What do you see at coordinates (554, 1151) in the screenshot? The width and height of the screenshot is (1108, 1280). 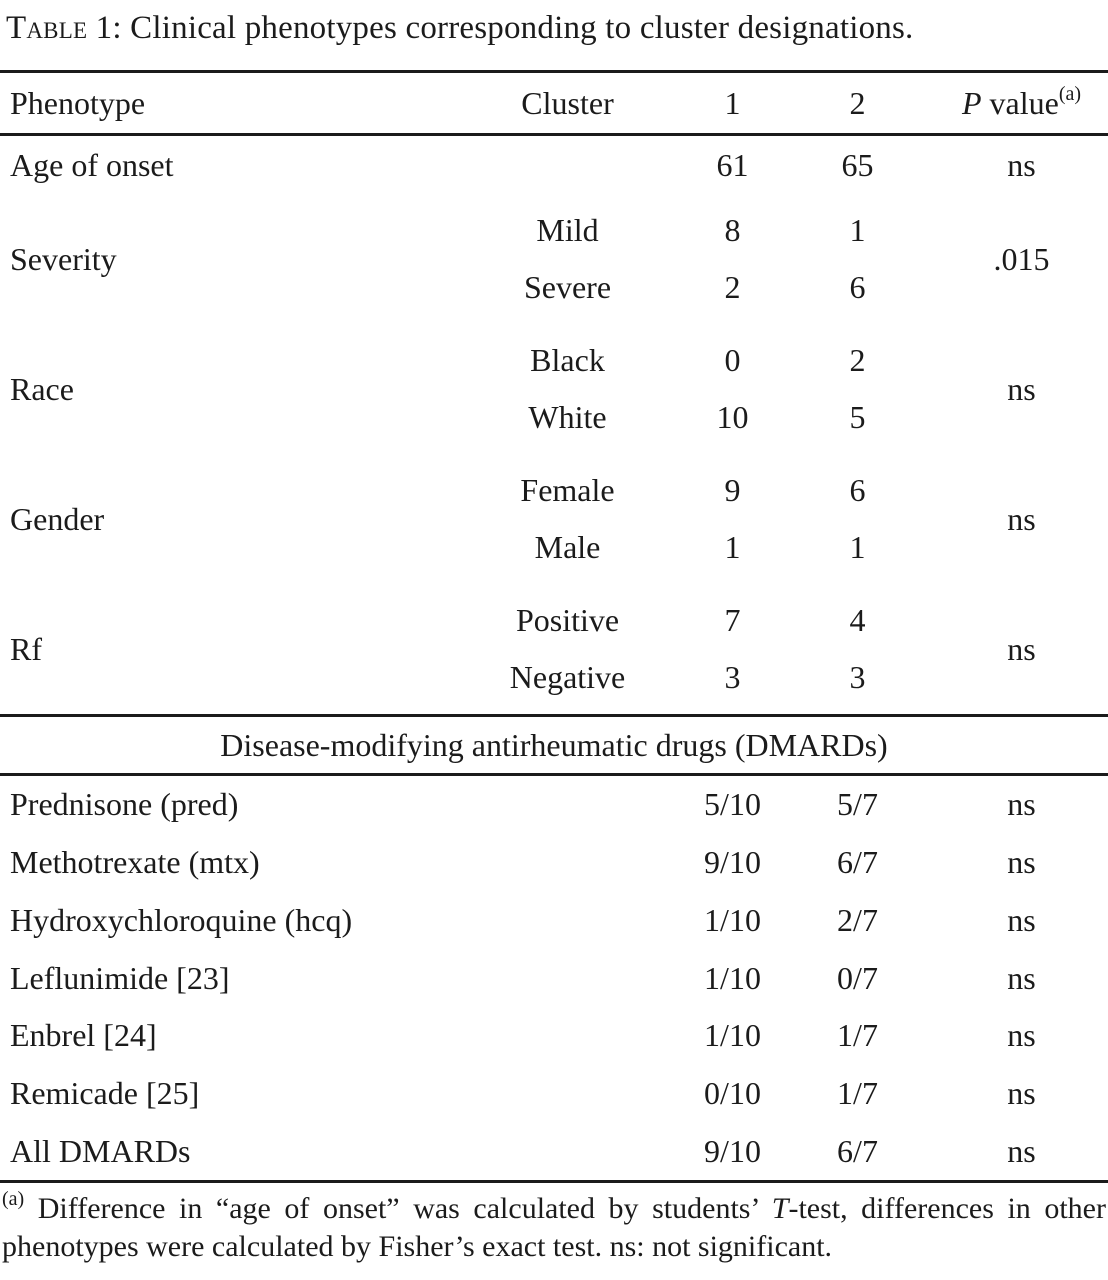 I see `table-row: All DMARDs 9/10 6/7 ns` at bounding box center [554, 1151].